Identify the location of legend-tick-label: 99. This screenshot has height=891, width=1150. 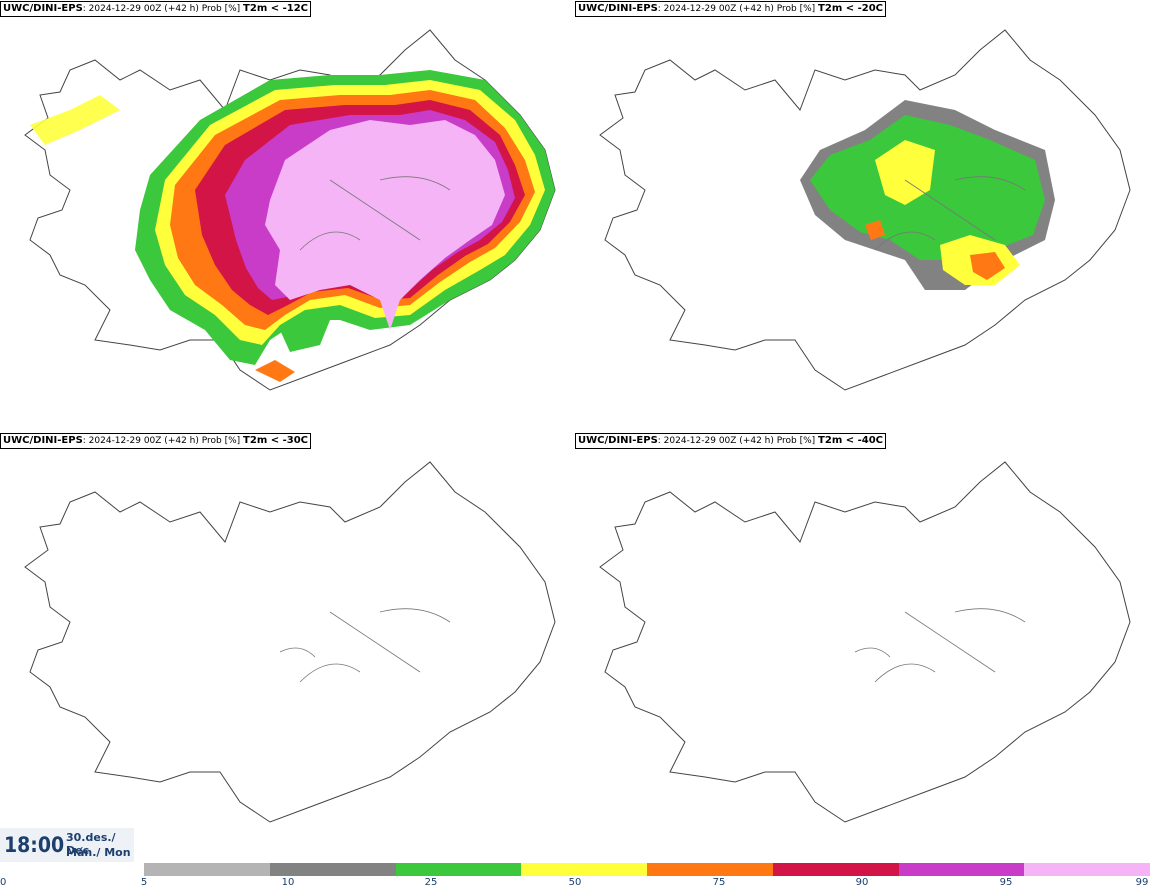
(1142, 882).